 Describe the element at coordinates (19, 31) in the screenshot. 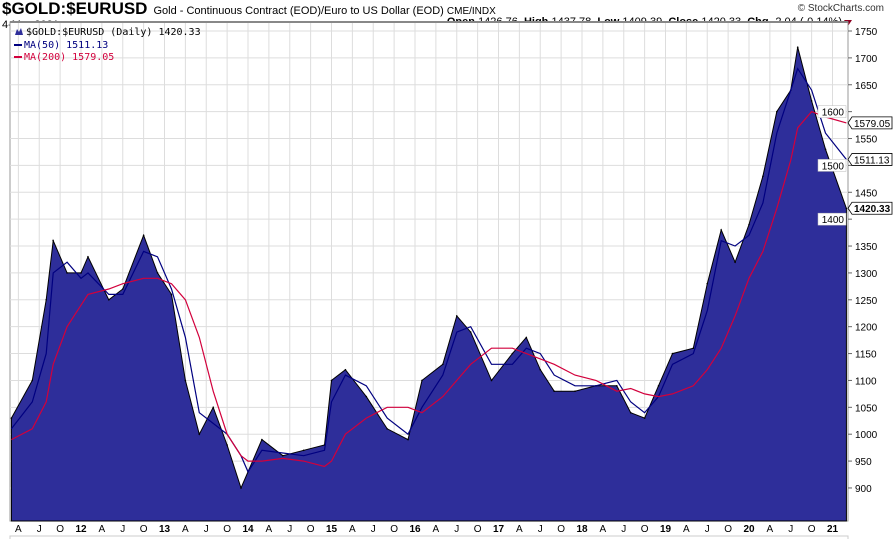

I see `area-legend-icon` at that location.